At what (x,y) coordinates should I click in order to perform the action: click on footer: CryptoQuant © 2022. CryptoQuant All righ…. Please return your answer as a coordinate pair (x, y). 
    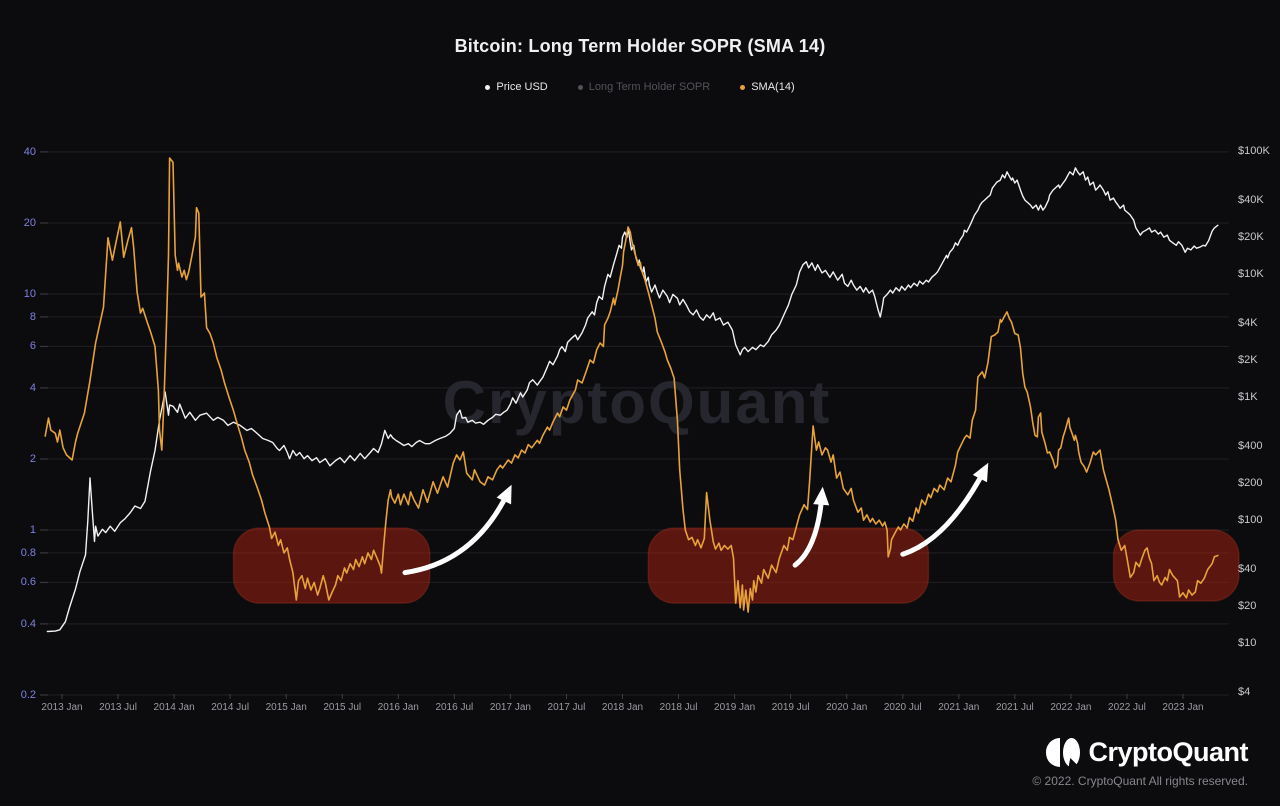
    Looking at the image, I should click on (1140, 762).